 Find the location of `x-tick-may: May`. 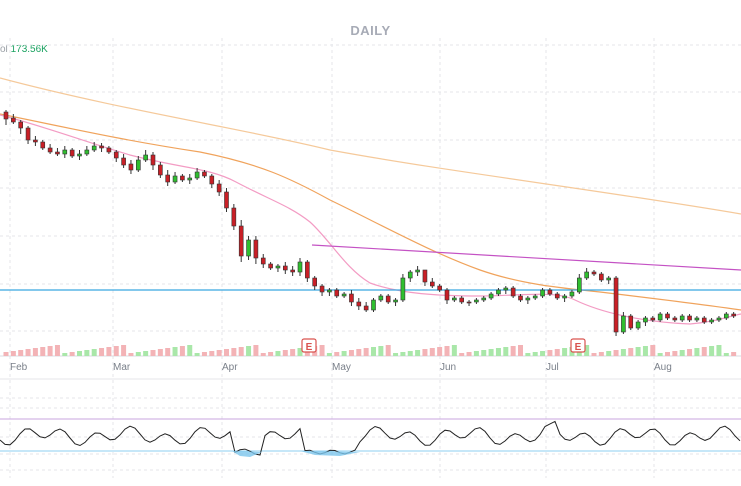

x-tick-may: May is located at coordinates (341, 367).